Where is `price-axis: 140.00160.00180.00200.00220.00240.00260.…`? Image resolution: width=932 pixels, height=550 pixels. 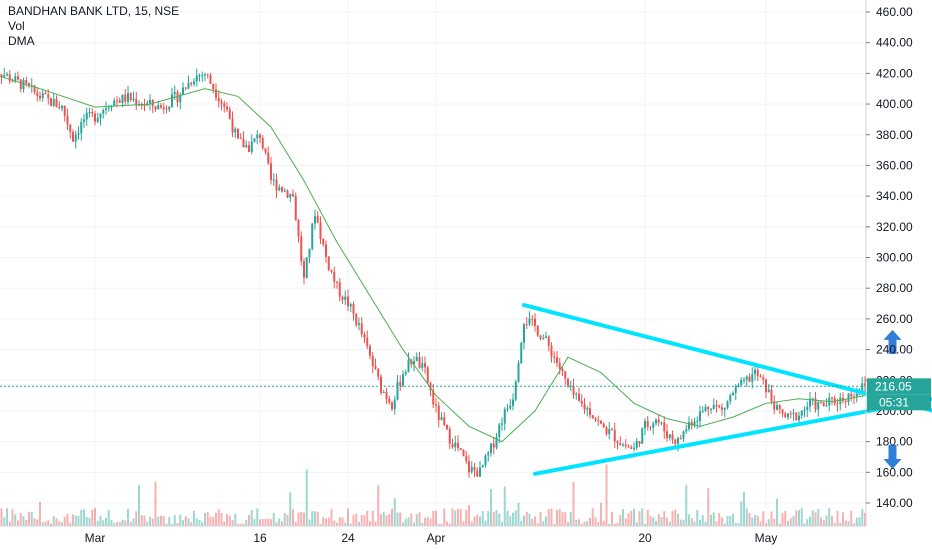 price-axis: 140.00160.00180.00200.00220.00240.00260.… is located at coordinates (889, 263).